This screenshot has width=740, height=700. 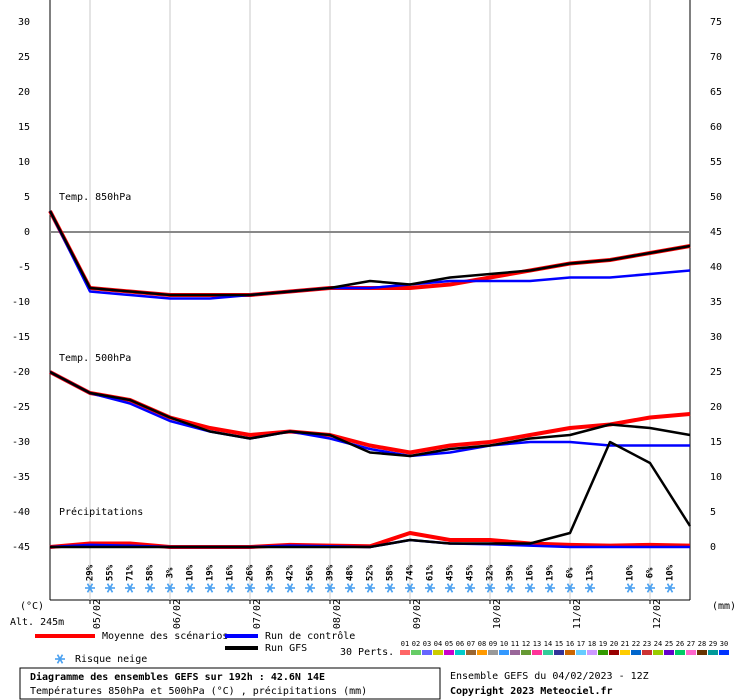 I want to click on perturbation-label: 25, so click(x=669, y=644).